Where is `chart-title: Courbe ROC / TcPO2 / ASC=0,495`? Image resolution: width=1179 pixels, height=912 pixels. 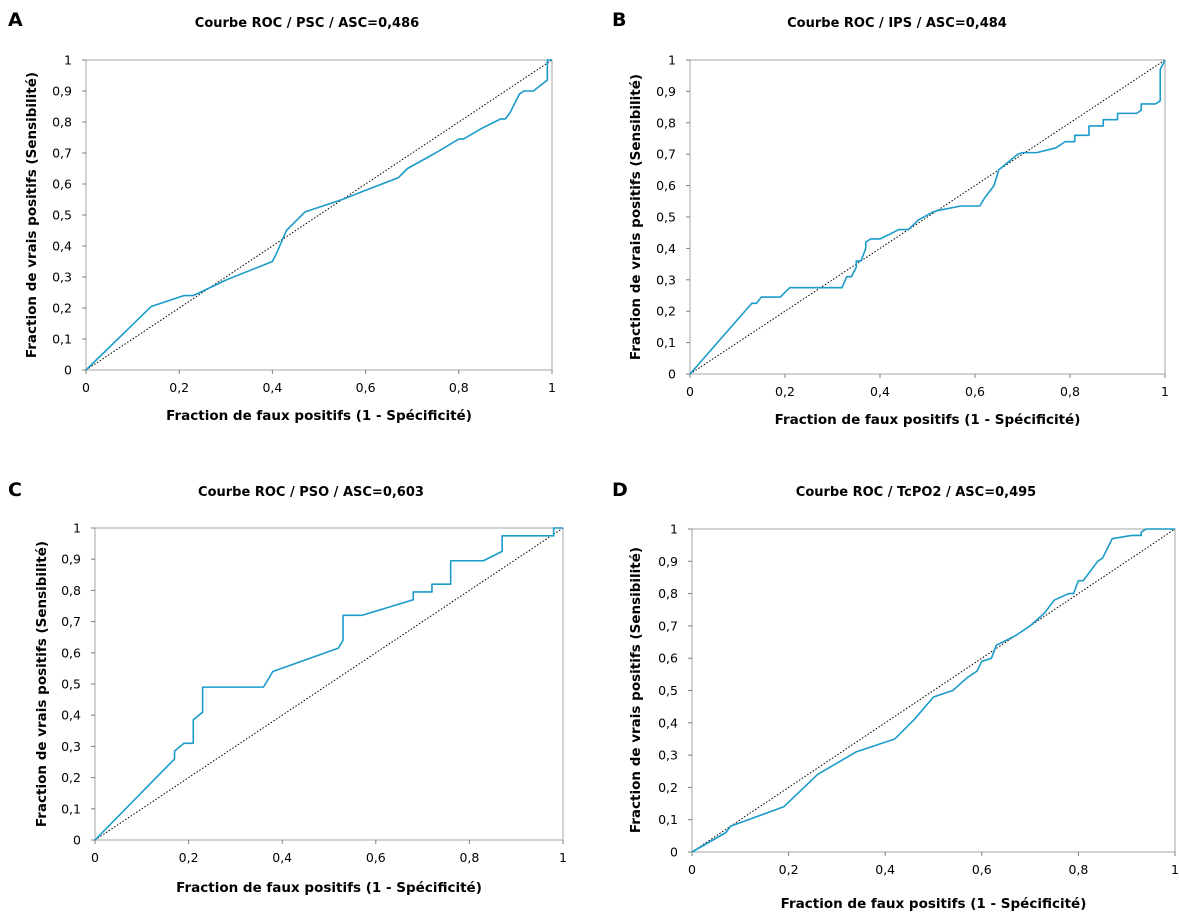 chart-title: Courbe ROC / TcPO2 / ASC=0,495 is located at coordinates (916, 492).